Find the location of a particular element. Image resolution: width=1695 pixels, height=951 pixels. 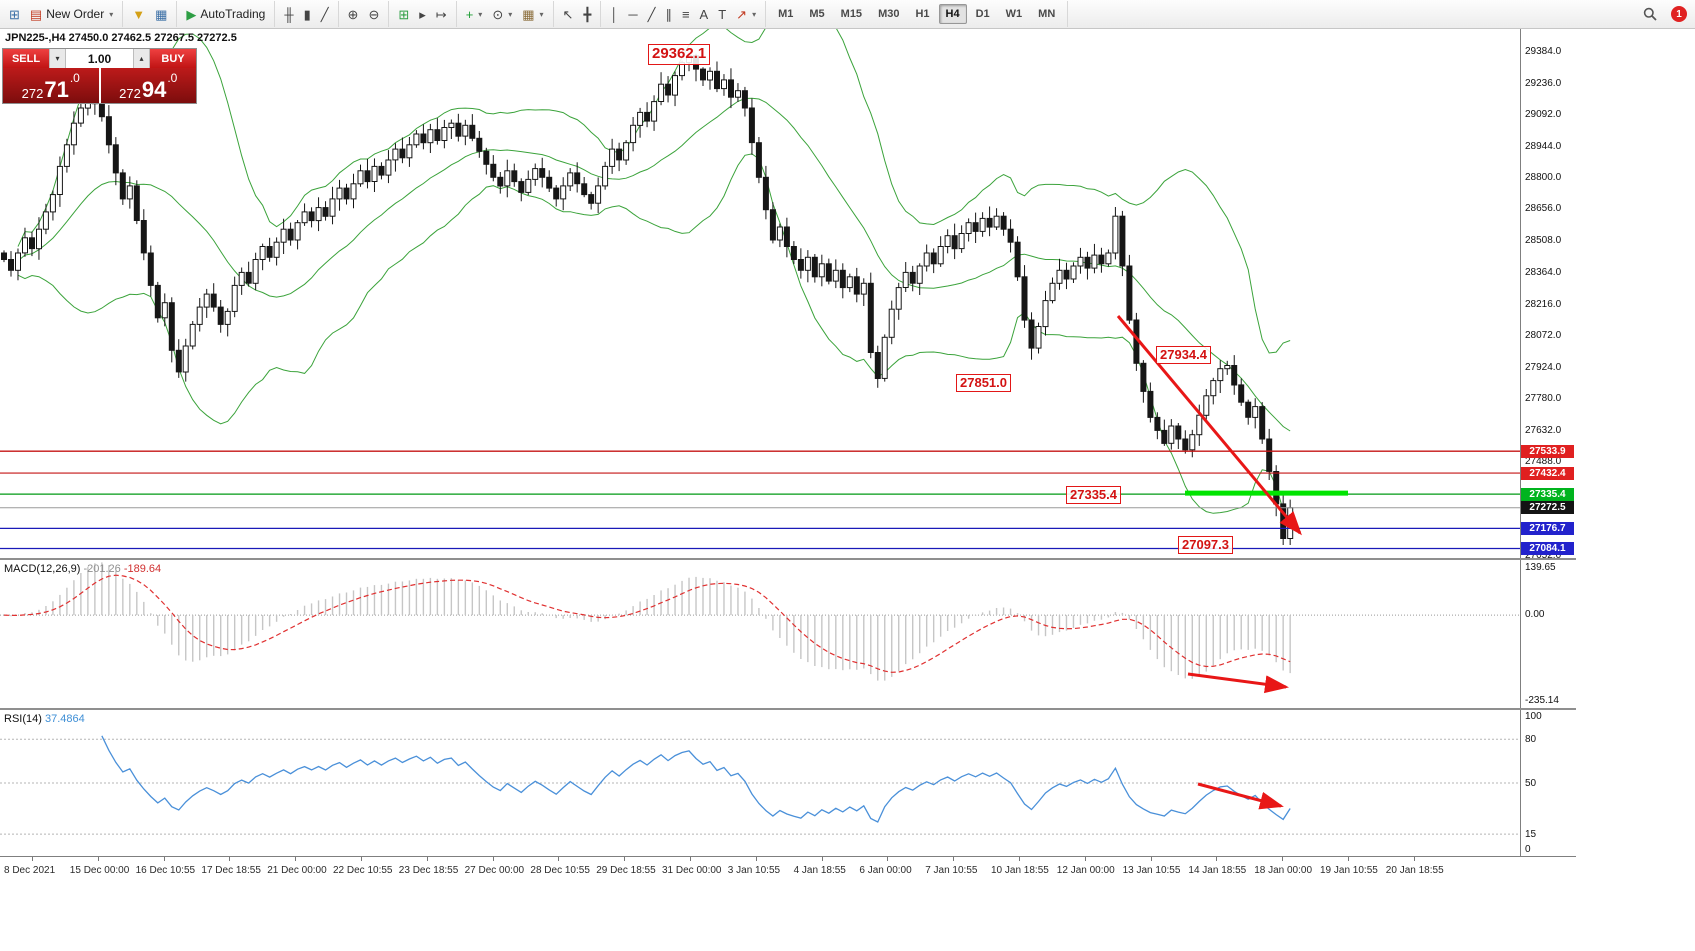

equidistant-channel-button: ∥ is located at coordinates (668, 14).